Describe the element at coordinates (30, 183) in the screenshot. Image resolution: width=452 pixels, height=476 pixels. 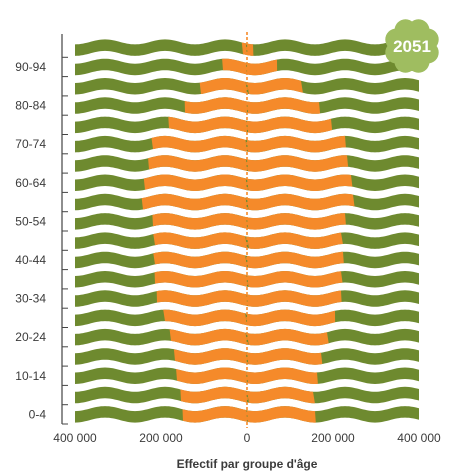
I see `y-tick-label: 60-64` at that location.